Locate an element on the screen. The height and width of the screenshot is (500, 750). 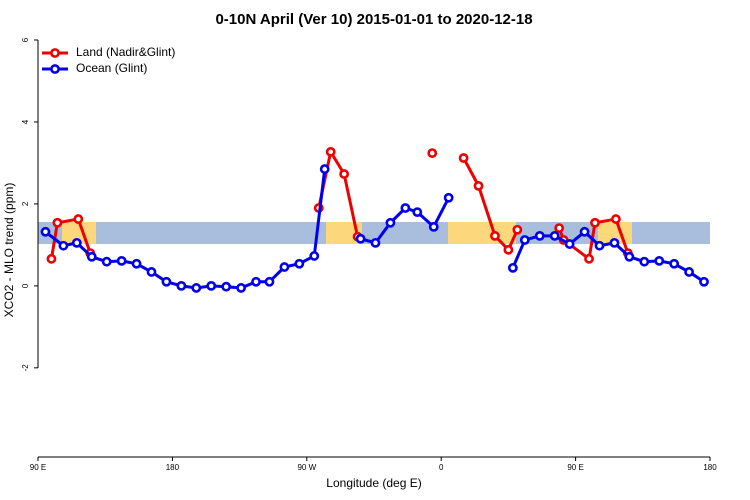
y-tick-label: 2 is located at coordinates (25, 203).